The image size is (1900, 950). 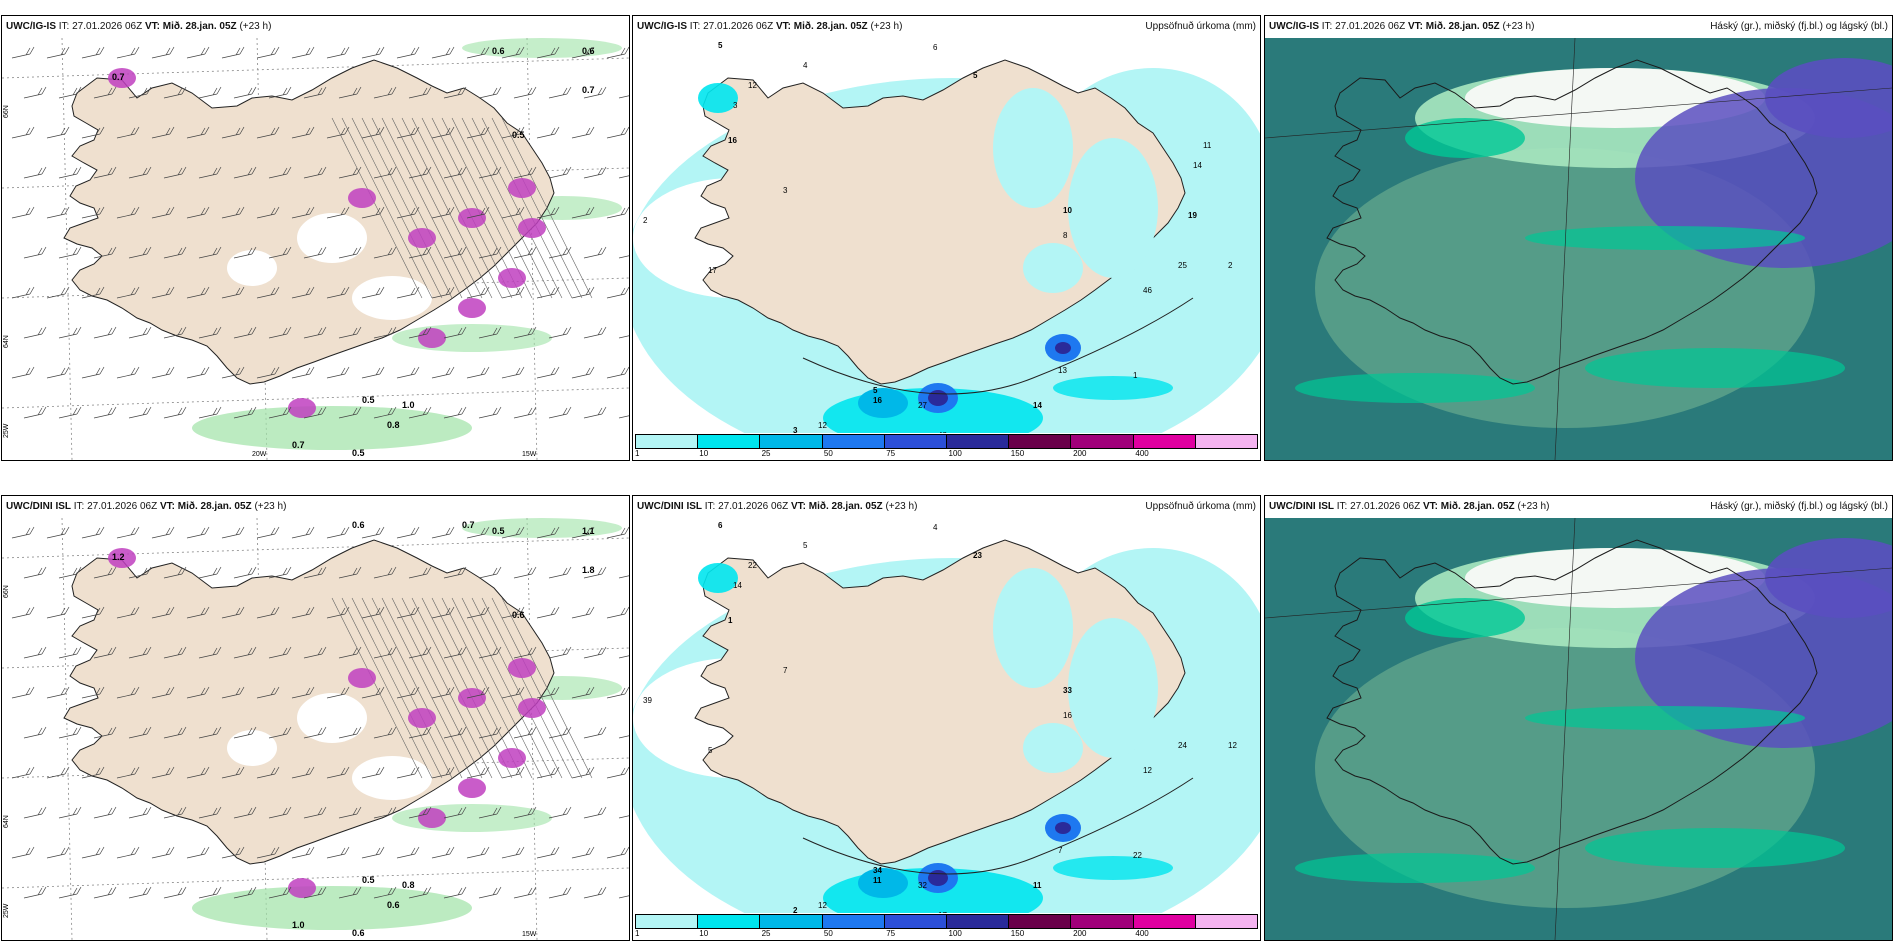 I want to click on vt-value: Mið. 28.jan. 05Z, so click(x=199, y=26).